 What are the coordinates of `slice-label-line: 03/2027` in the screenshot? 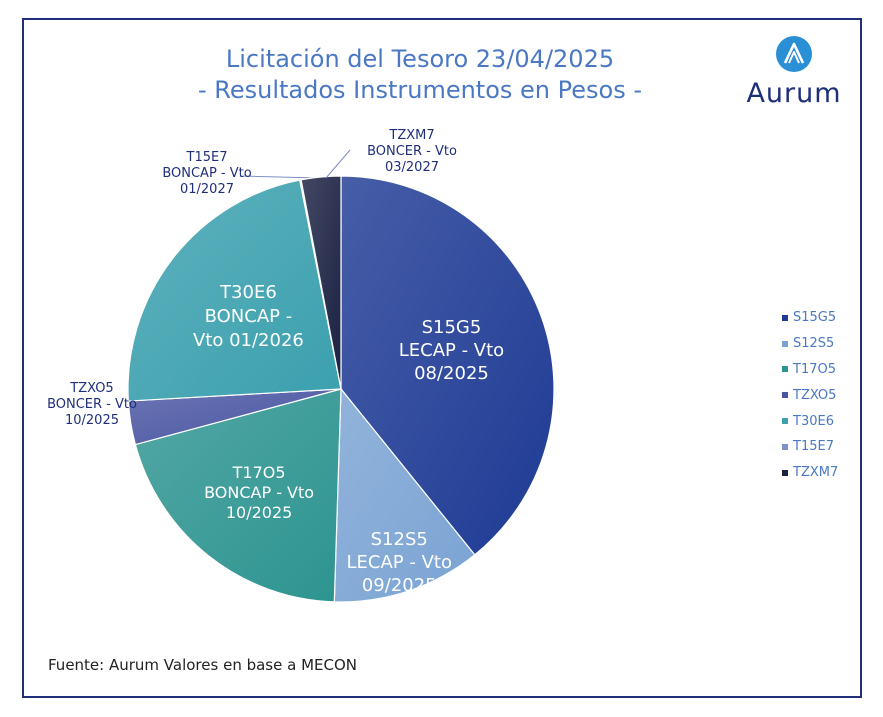 It's located at (411, 167).